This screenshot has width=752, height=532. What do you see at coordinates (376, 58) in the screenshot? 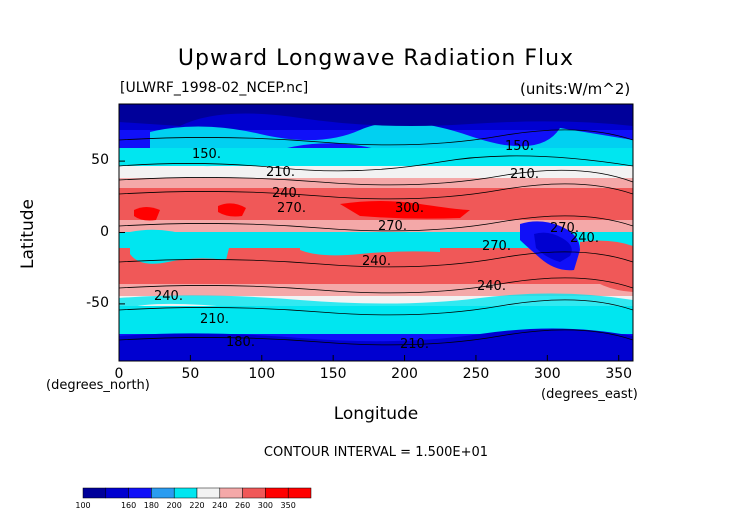
I see `chart-title: Upward Longwave Radiation Flux` at bounding box center [376, 58].